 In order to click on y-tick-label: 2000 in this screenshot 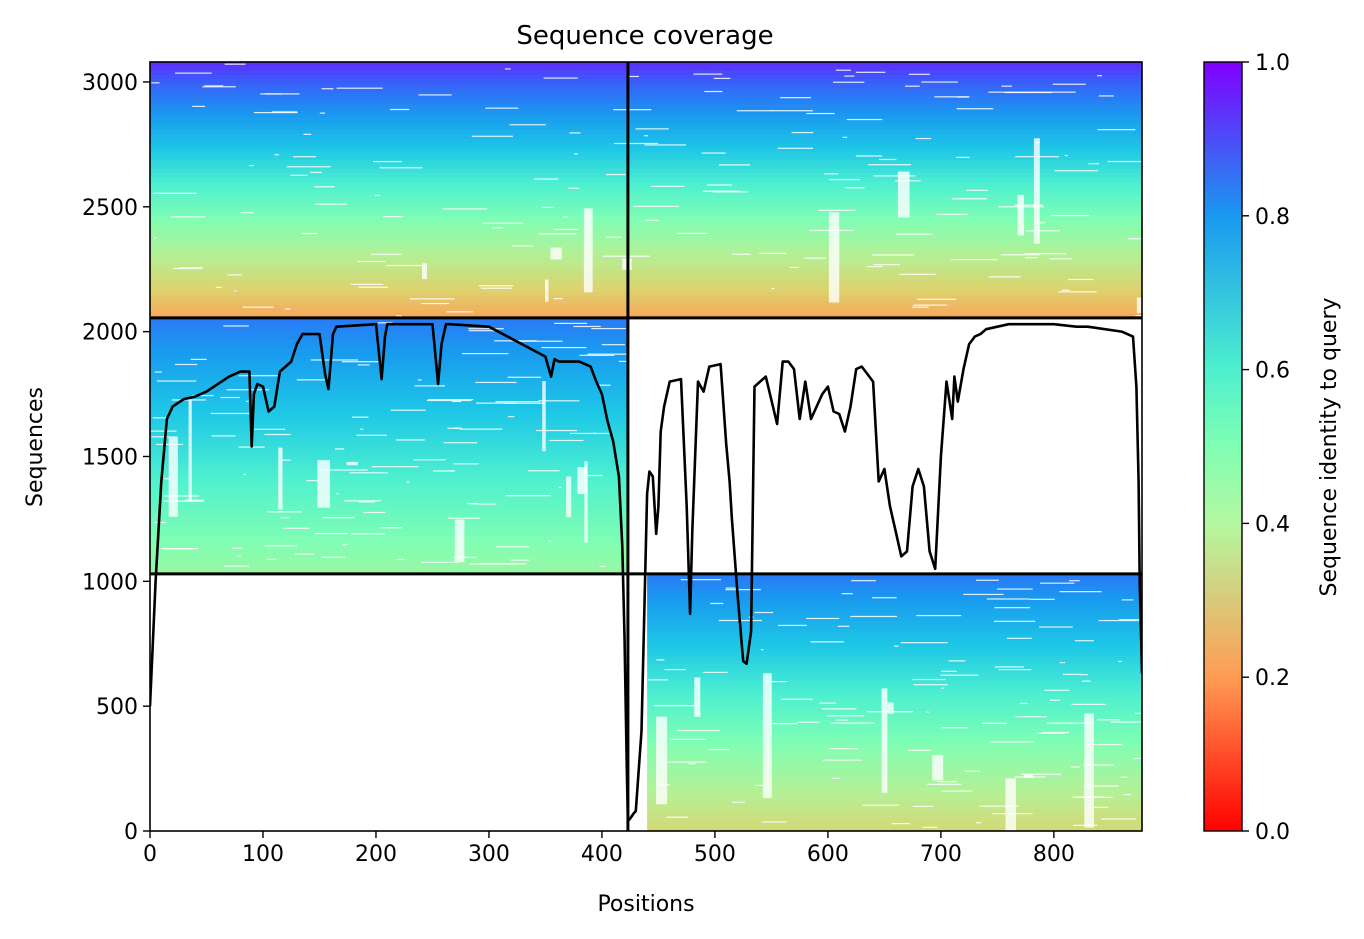, I will do `click(110, 333)`.